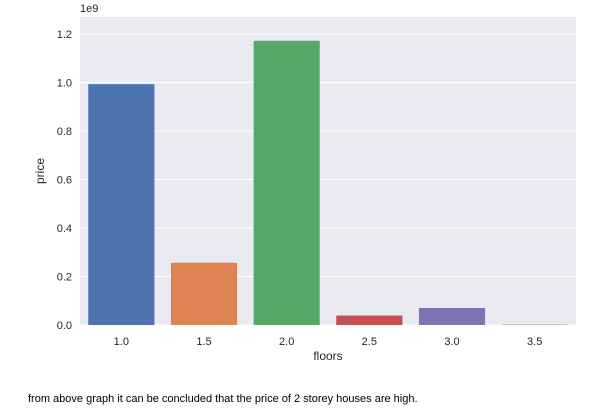  I want to click on x-axis-label: floors, so click(327, 356).